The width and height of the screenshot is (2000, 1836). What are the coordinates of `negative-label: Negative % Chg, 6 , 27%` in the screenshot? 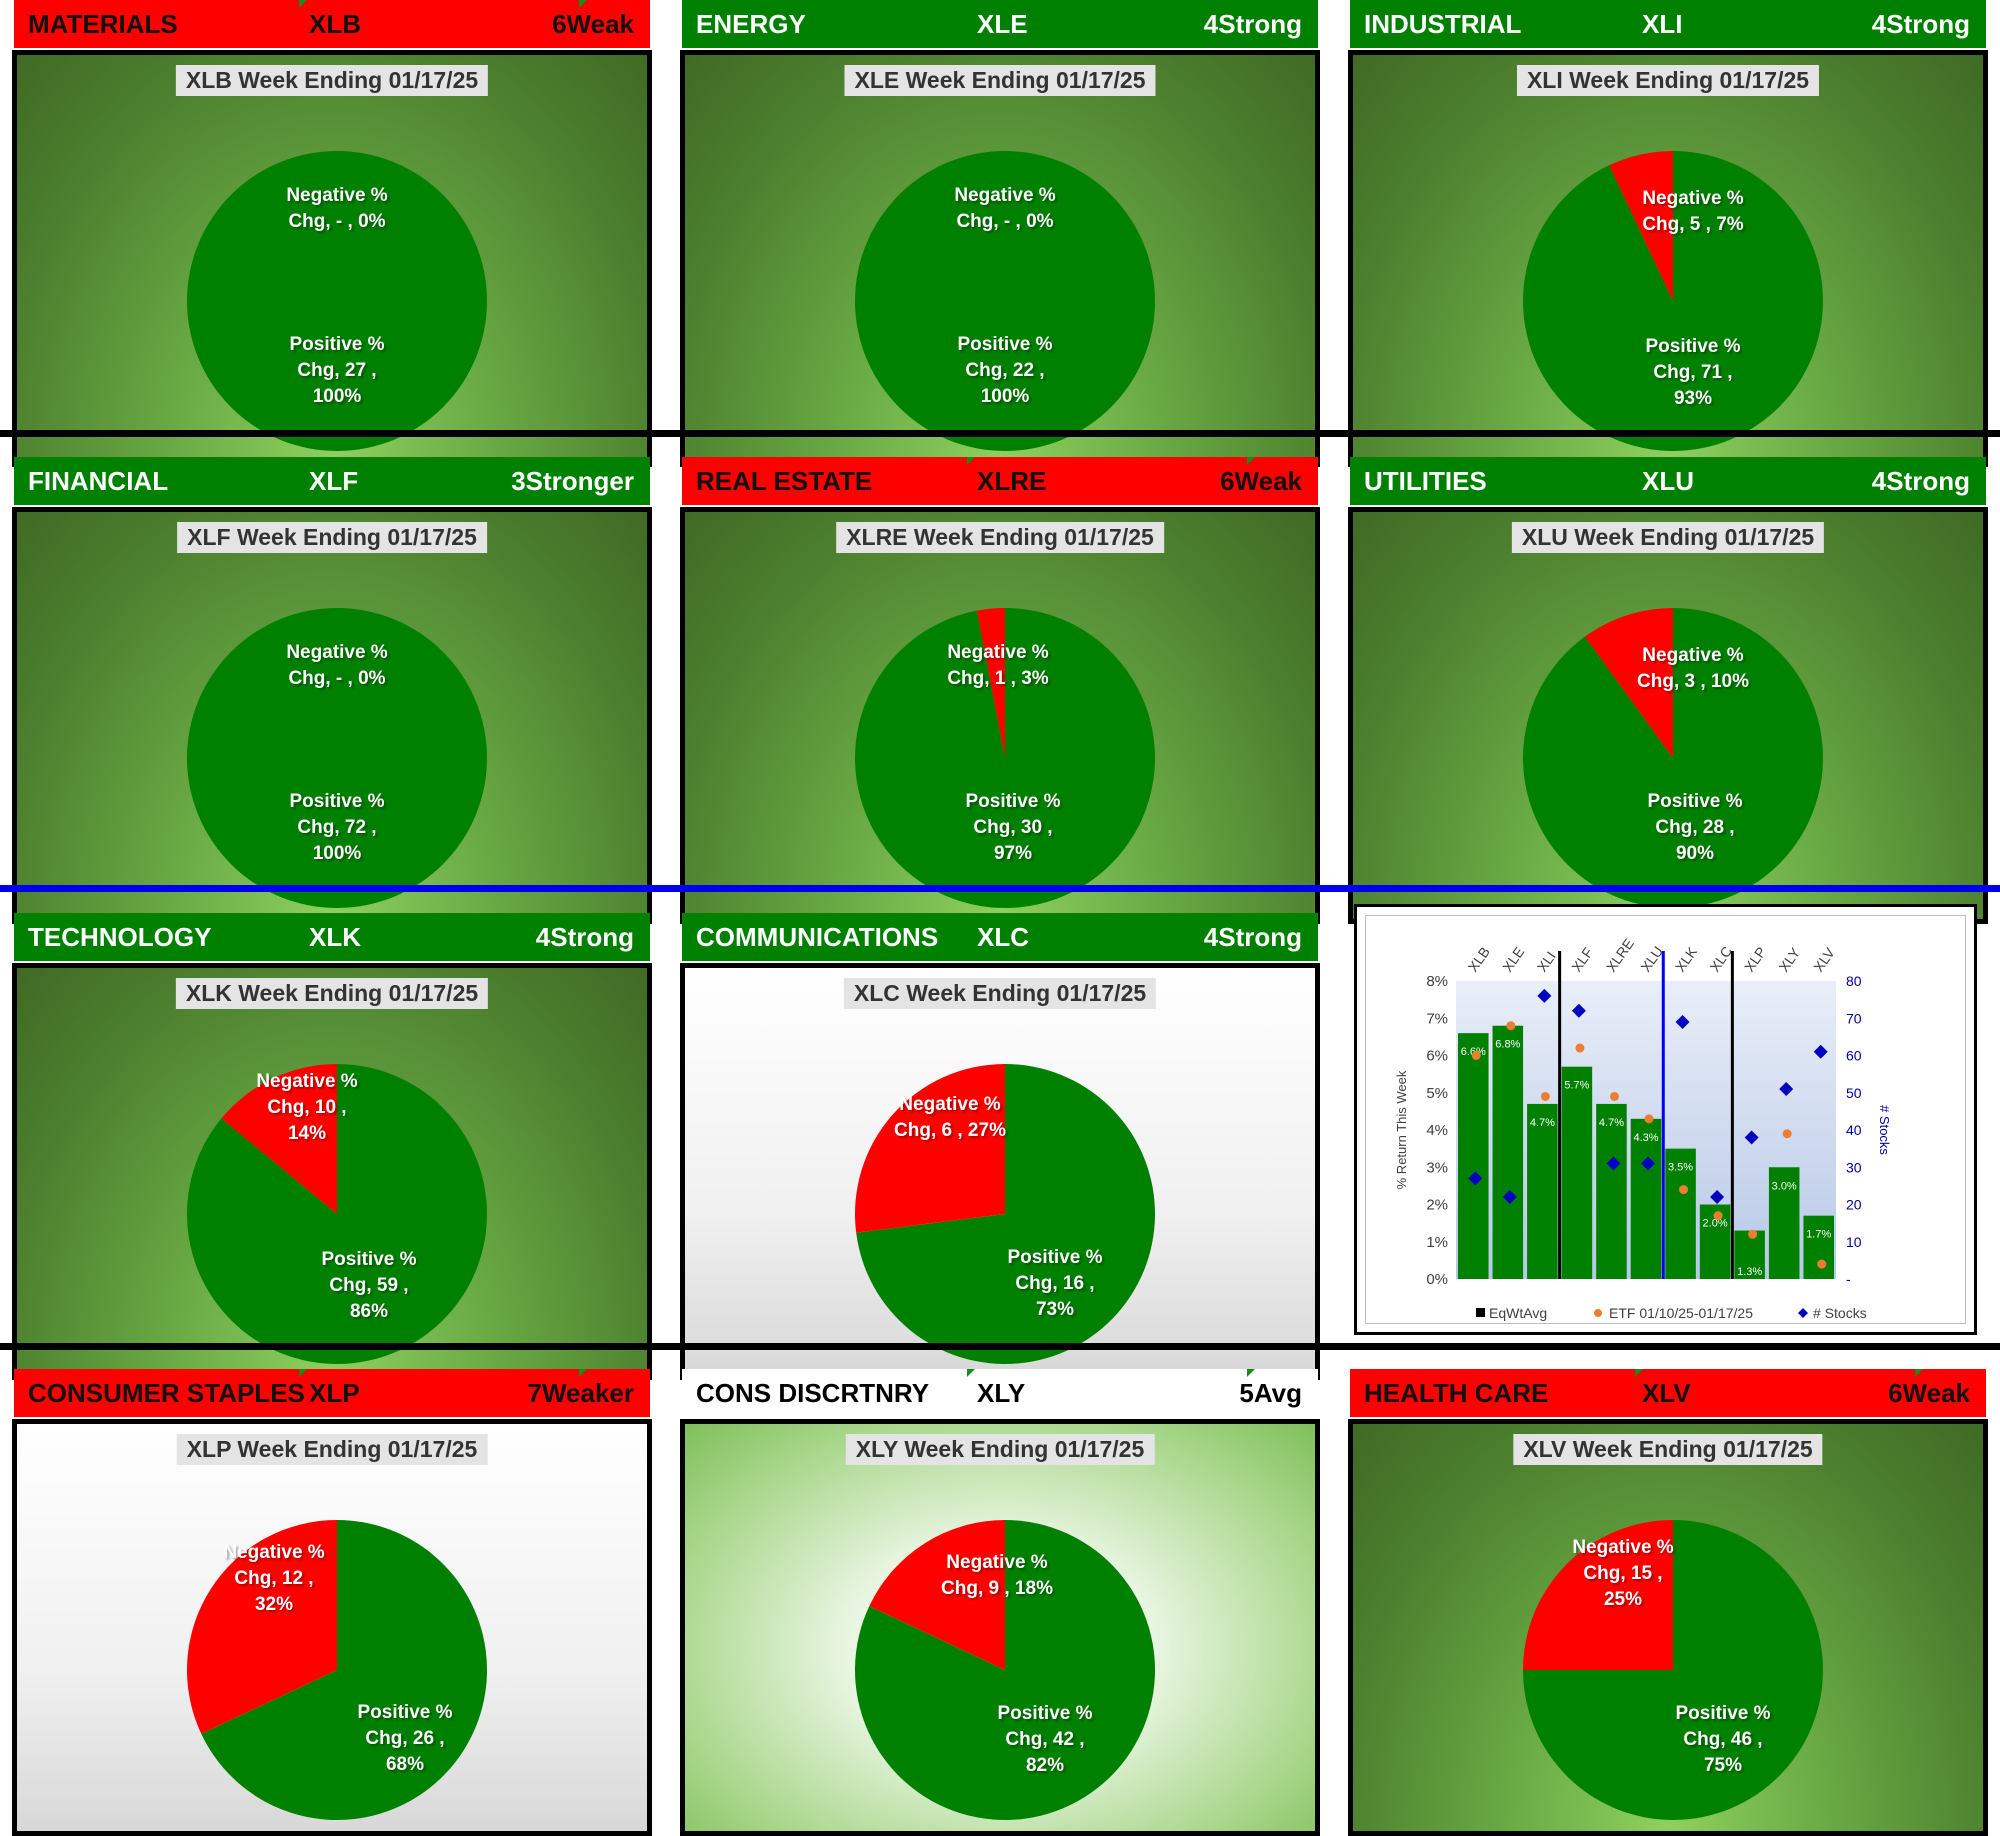 It's located at (950, 1117).